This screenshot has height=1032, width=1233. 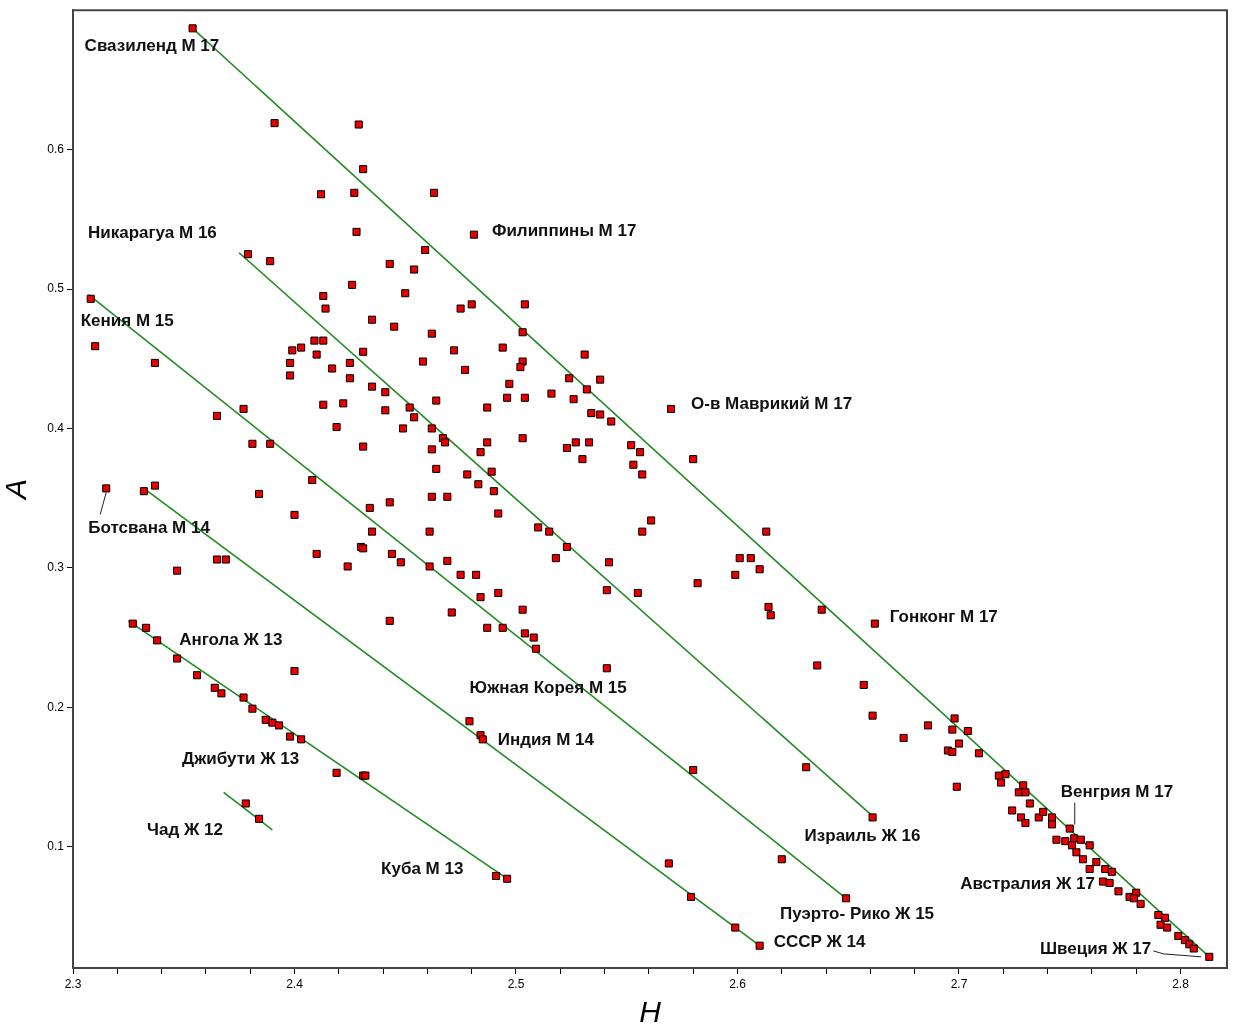 What do you see at coordinates (422, 868) in the screenshot?
I see `annotation: Куба М 13` at bounding box center [422, 868].